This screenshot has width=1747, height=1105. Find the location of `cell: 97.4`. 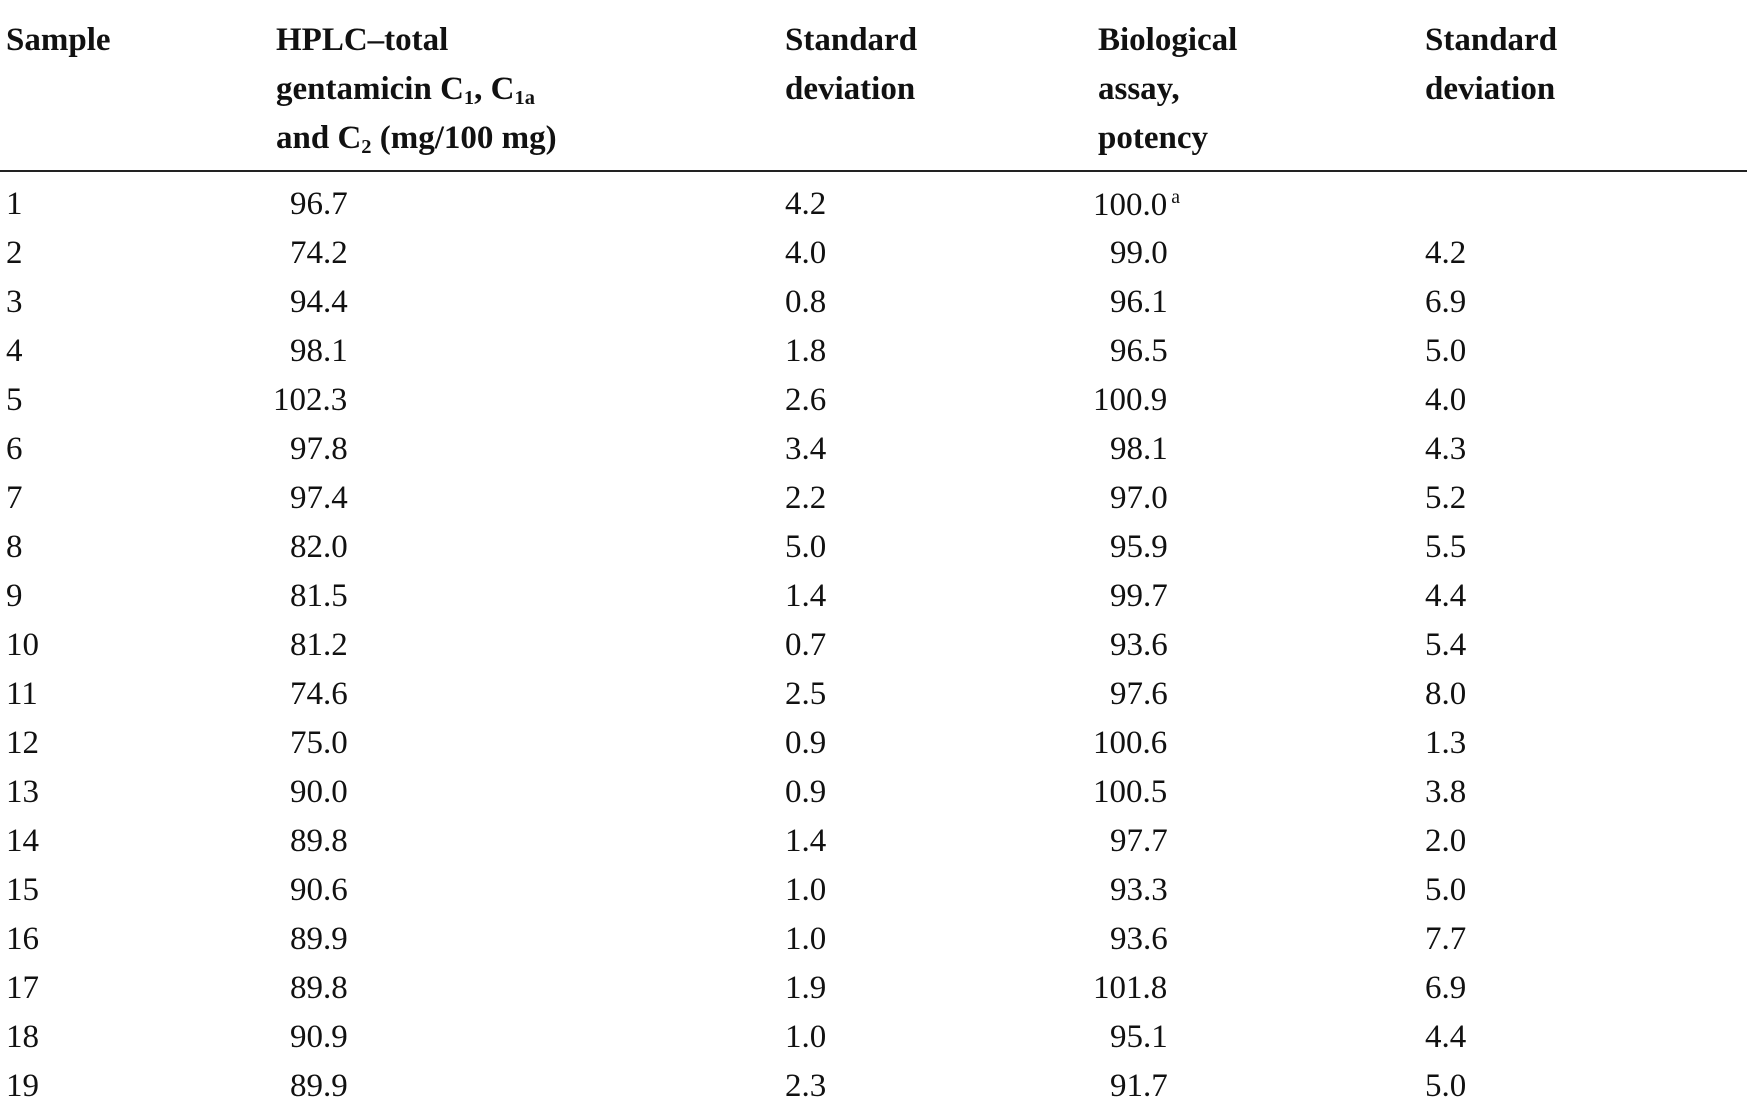

cell: 97.4 is located at coordinates (319, 498).